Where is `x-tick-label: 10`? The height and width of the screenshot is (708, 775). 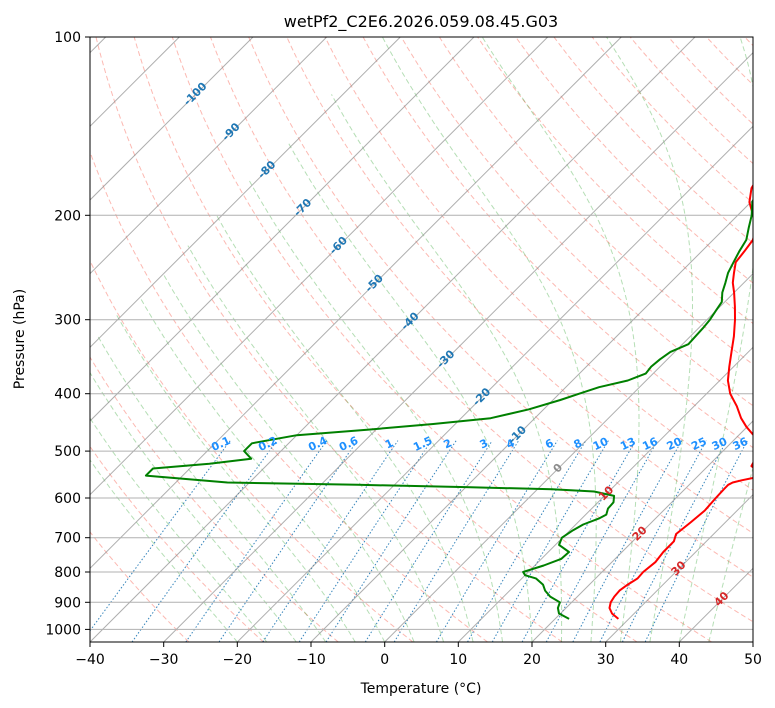
x-tick-label: 10 is located at coordinates (458, 660).